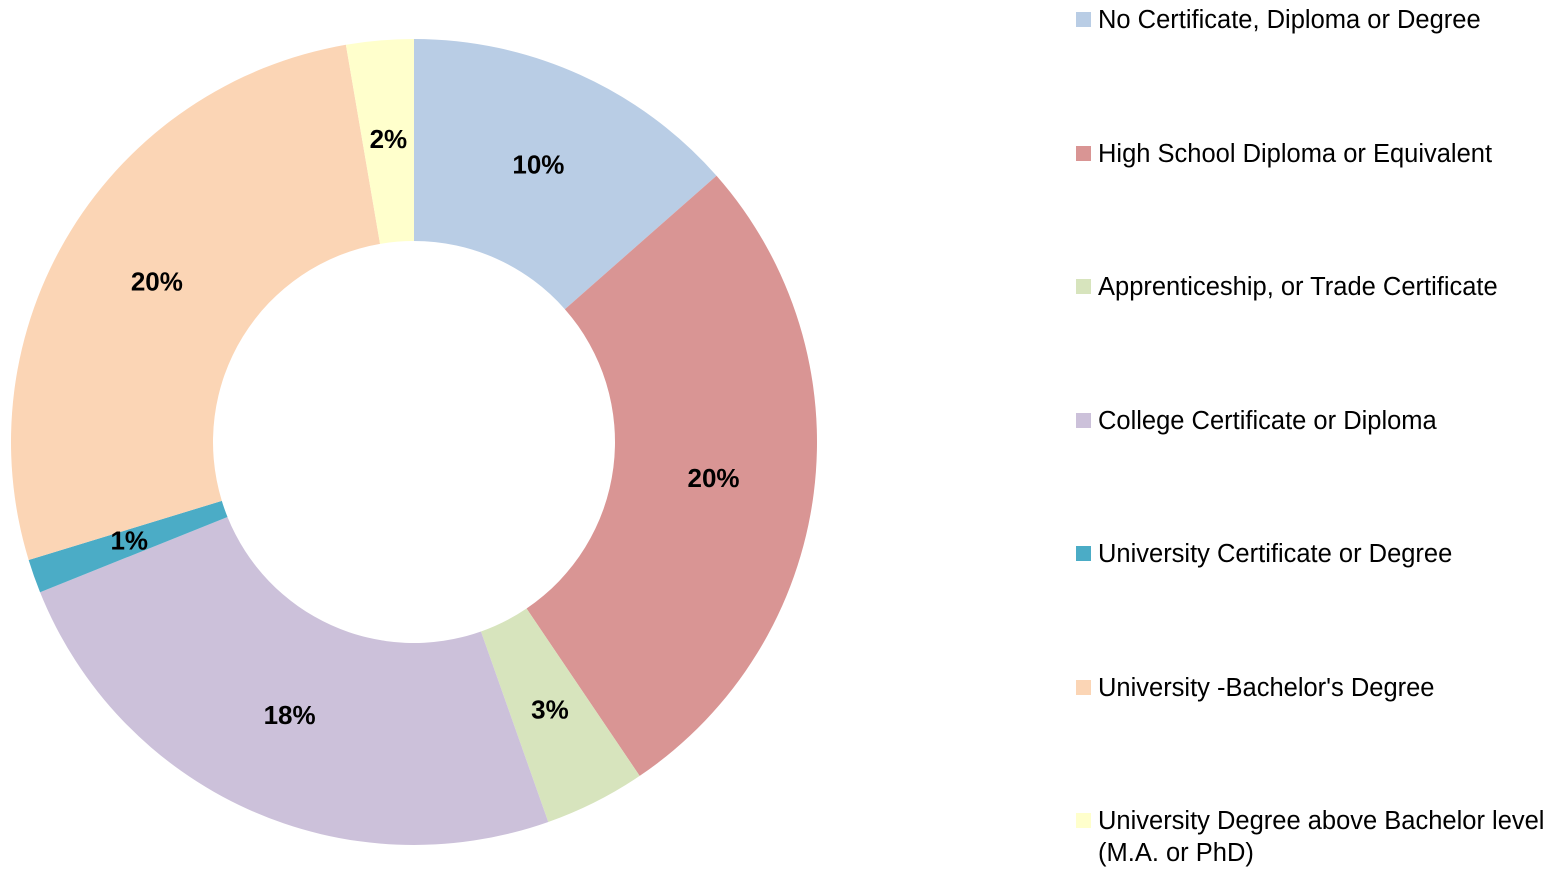 This screenshot has height=871, width=1566. What do you see at coordinates (1295, 153) in the screenshot?
I see `legend-label: High School Diploma or Equivalent` at bounding box center [1295, 153].